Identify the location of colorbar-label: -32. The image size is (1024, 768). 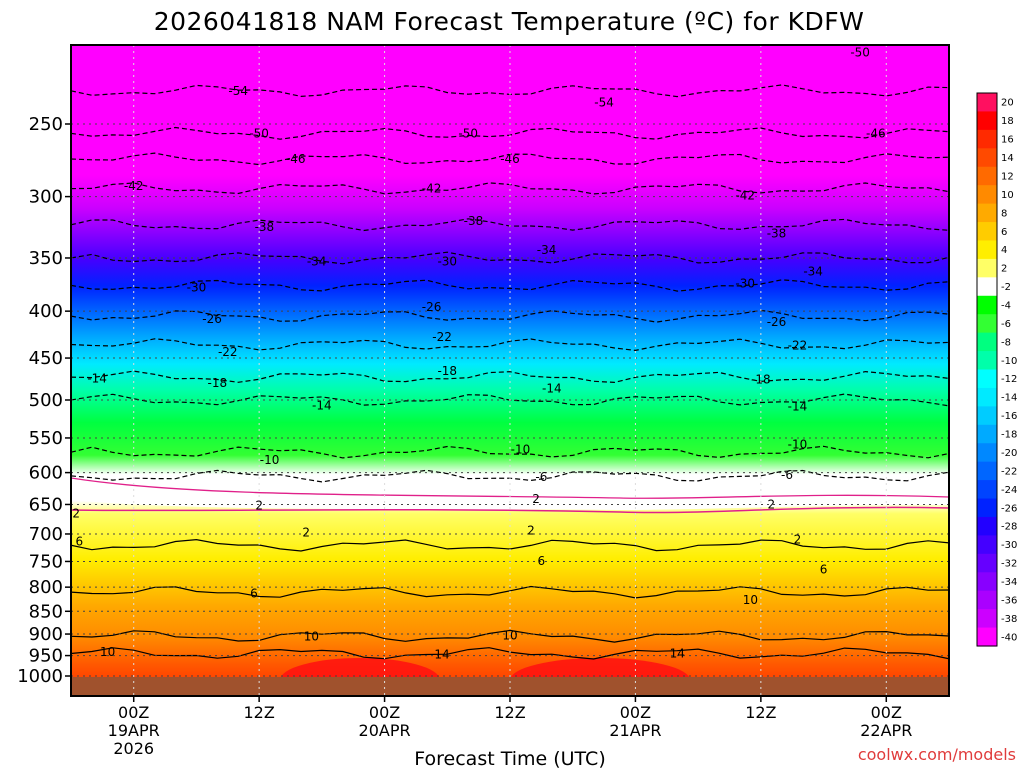
(1009, 564).